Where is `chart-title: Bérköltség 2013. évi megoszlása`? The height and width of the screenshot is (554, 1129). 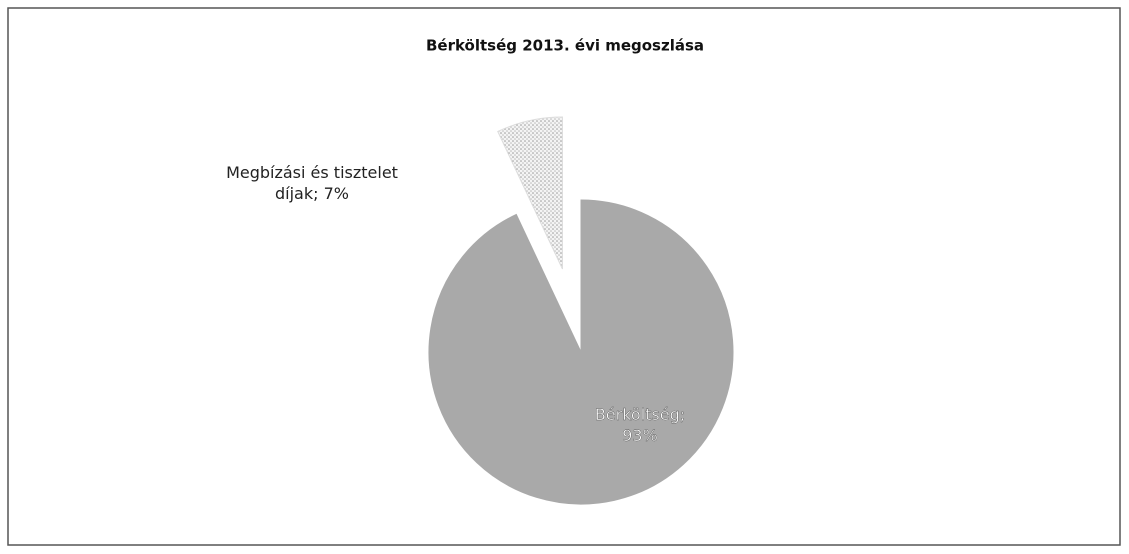 chart-title: Bérköltség 2013. évi megoszlása is located at coordinates (565, 46).